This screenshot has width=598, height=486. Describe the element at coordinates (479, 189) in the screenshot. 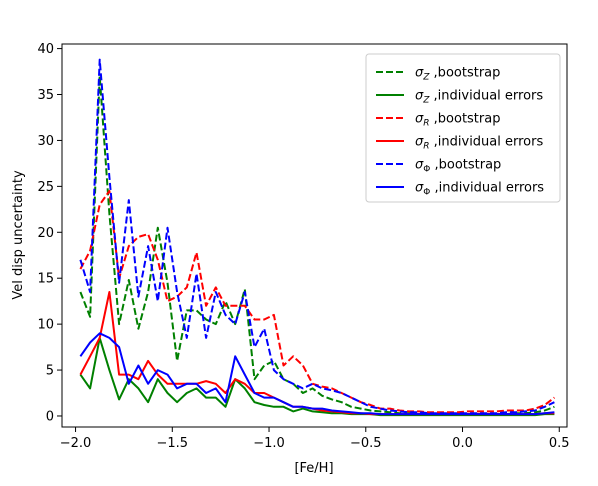

I see `legend-label: σΦ ,individual errors` at that location.